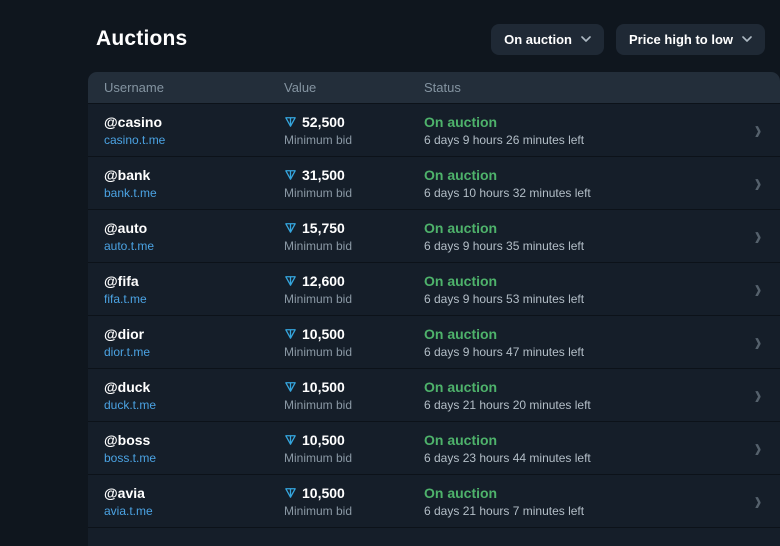 The height and width of the screenshot is (546, 780). What do you see at coordinates (130, 404) in the screenshot?
I see `username-link: duck.t.me` at bounding box center [130, 404].